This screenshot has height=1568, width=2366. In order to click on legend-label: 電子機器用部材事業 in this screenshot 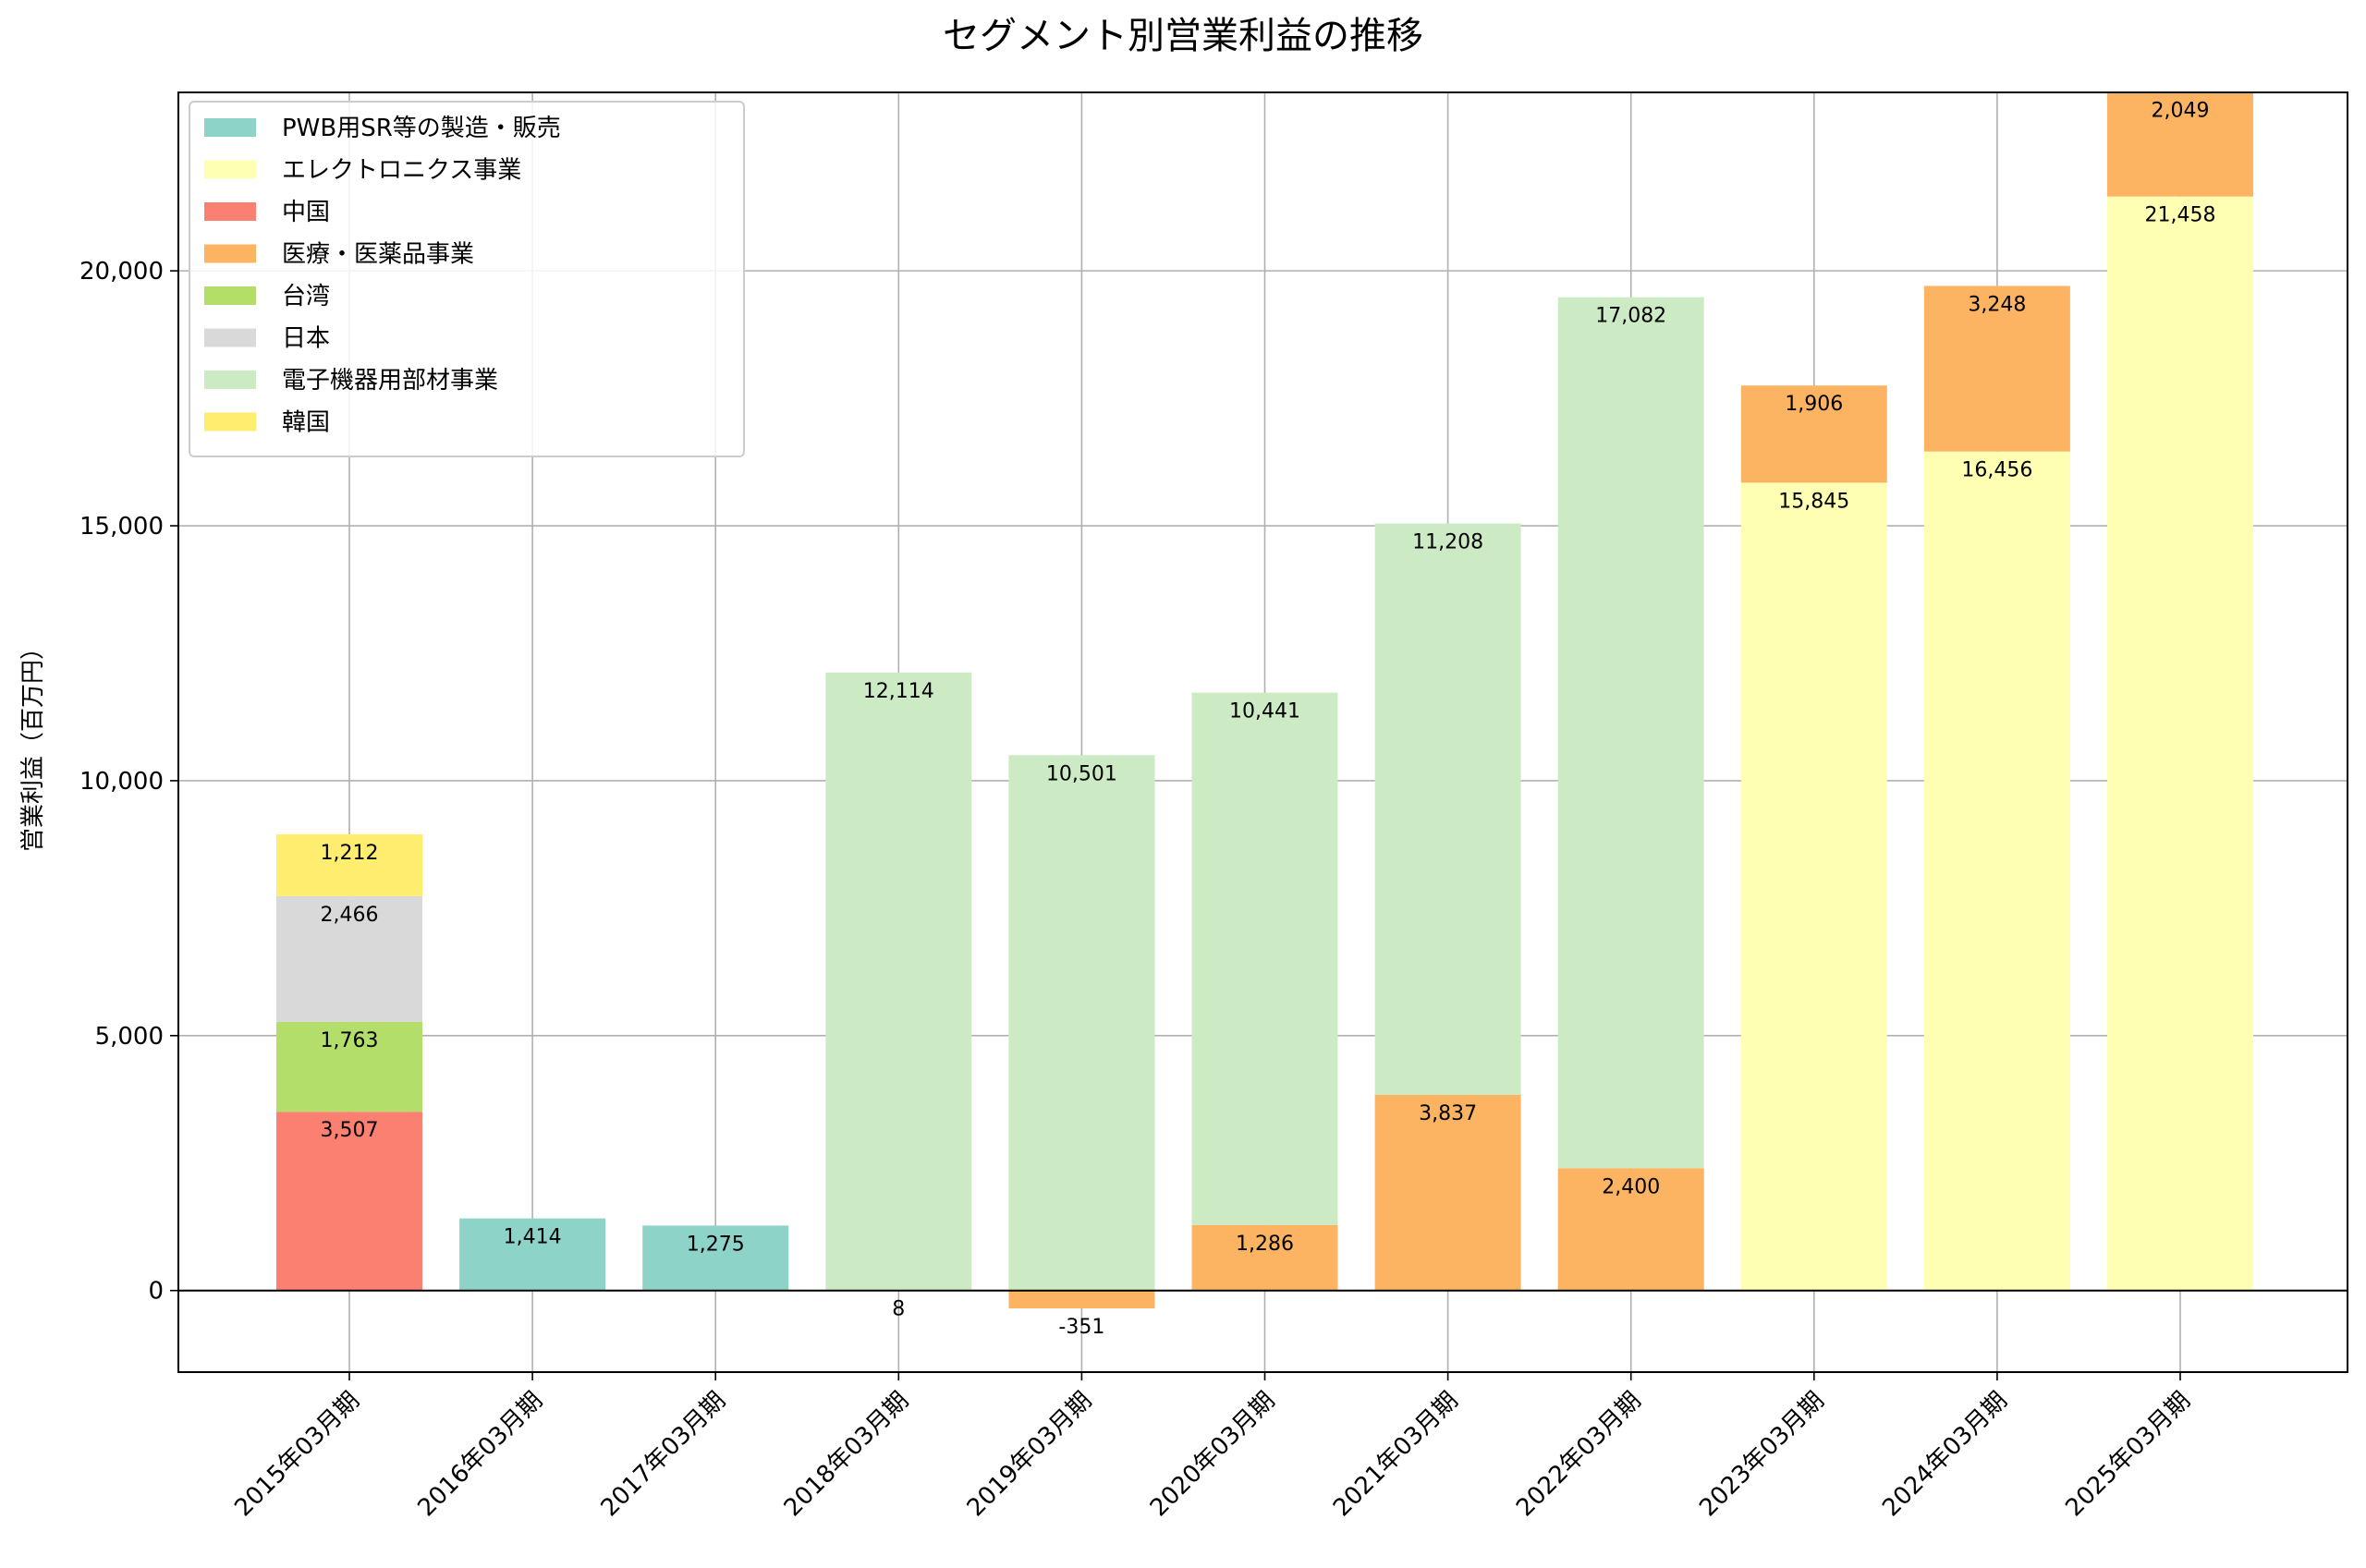, I will do `click(390, 381)`.